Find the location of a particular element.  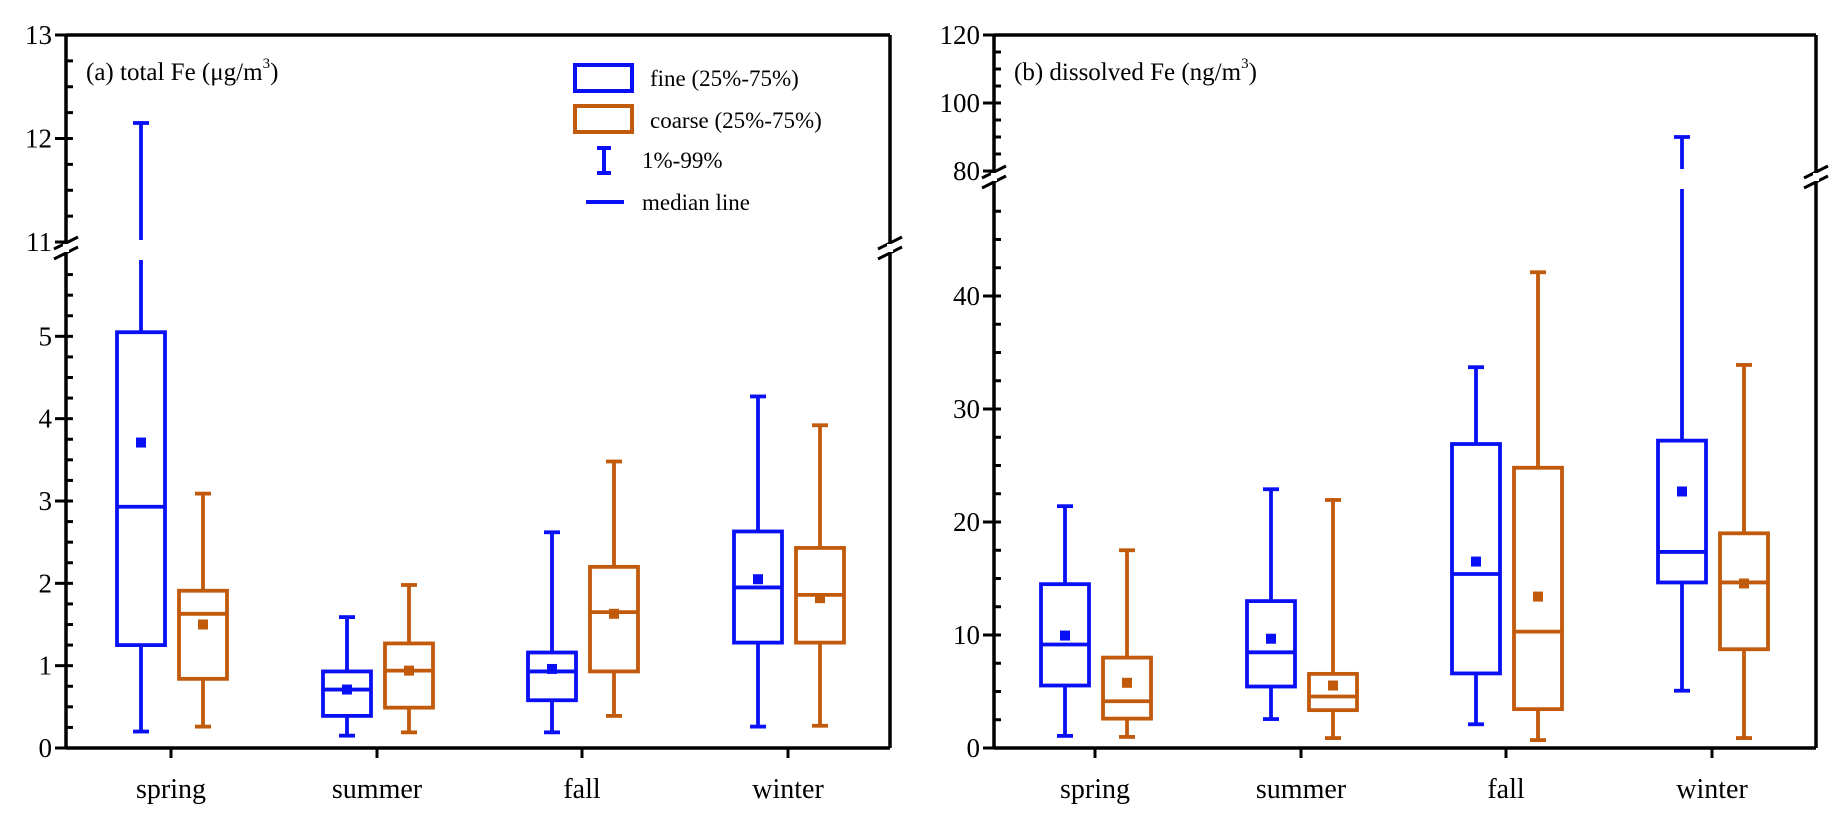

y-tick-label: 12 is located at coordinates (38, 139).